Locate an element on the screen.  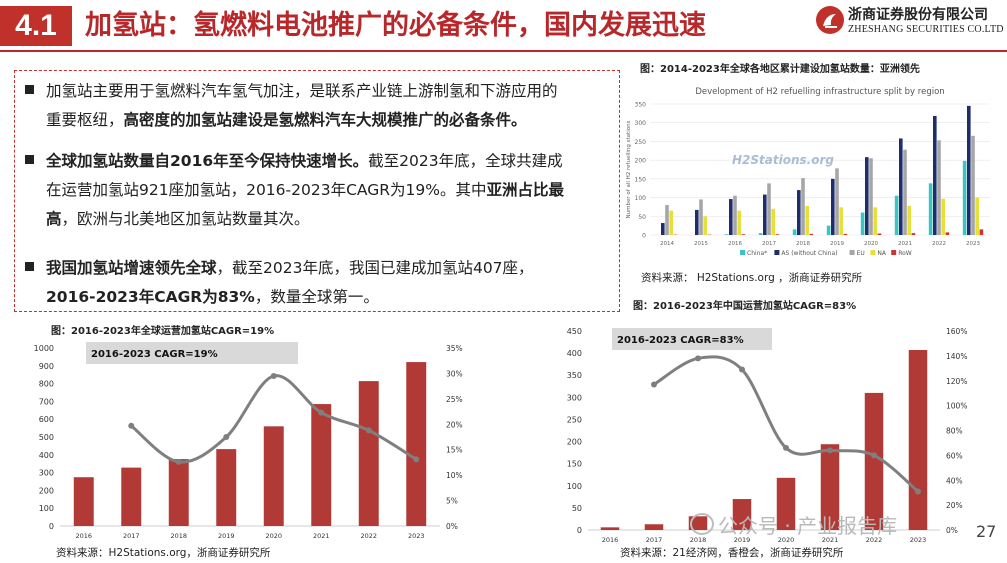
bullet-2-text-e: 高 is located at coordinates (54, 219).